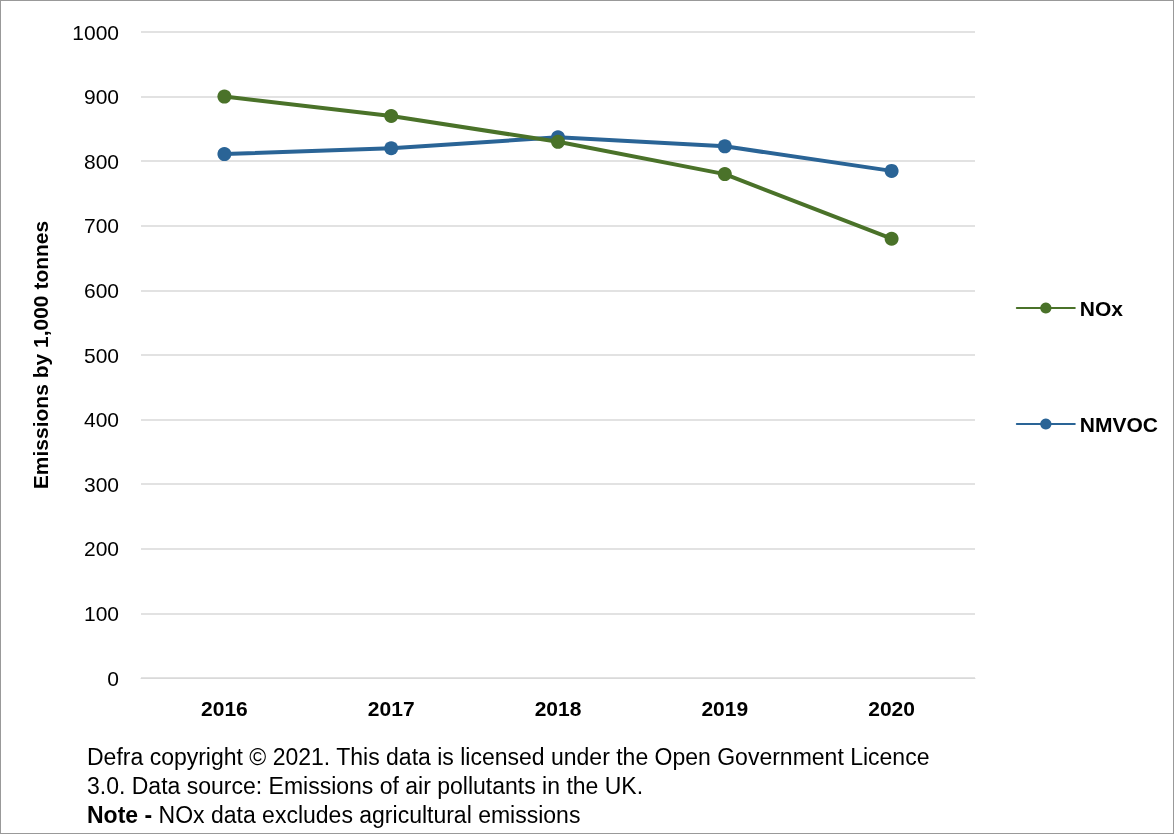 This screenshot has width=1174, height=834. I want to click on y-tick-label: 600, so click(101, 290).